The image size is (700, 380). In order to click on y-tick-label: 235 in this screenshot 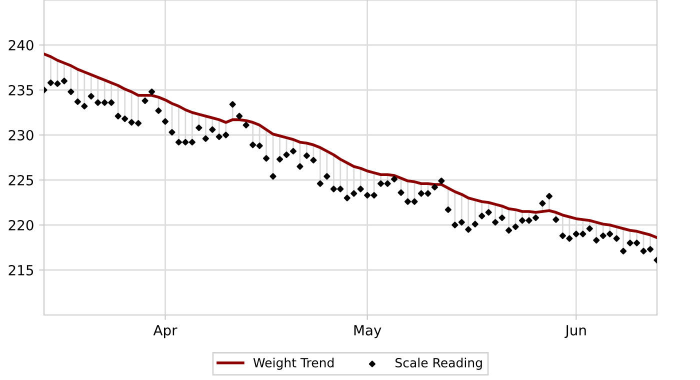, I will do `click(21, 90)`.